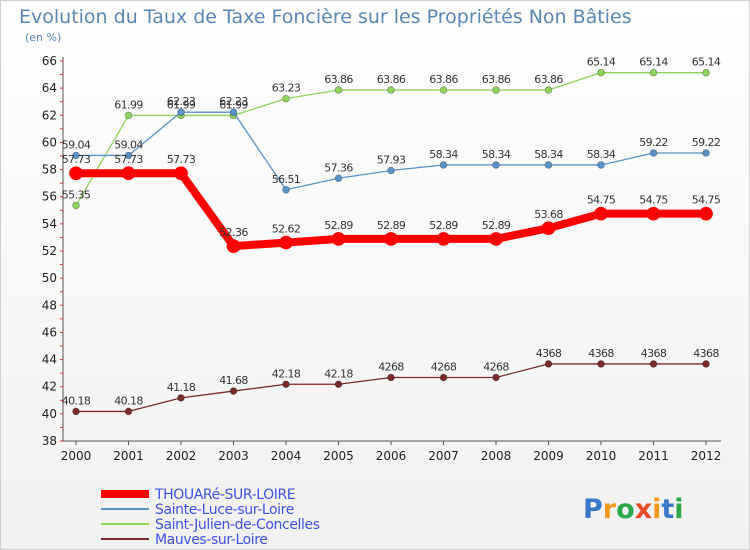 Image resolution: width=750 pixels, height=550 pixels. I want to click on y-tick-label: 44, so click(49, 360).